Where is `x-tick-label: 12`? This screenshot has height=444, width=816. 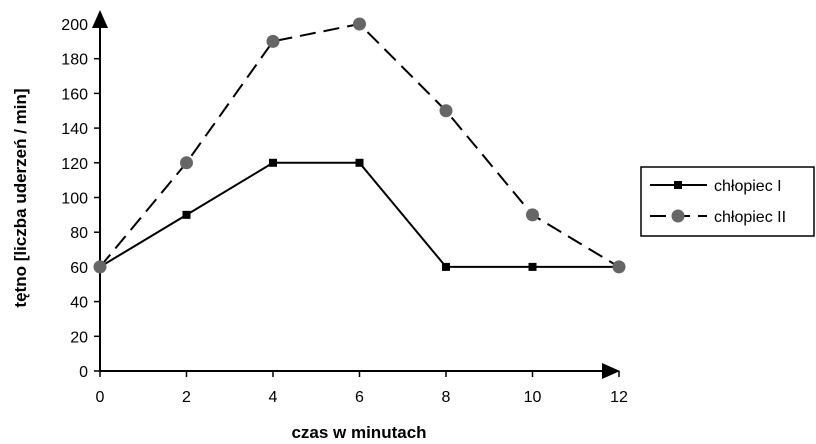 x-tick-label: 12 is located at coordinates (619, 397).